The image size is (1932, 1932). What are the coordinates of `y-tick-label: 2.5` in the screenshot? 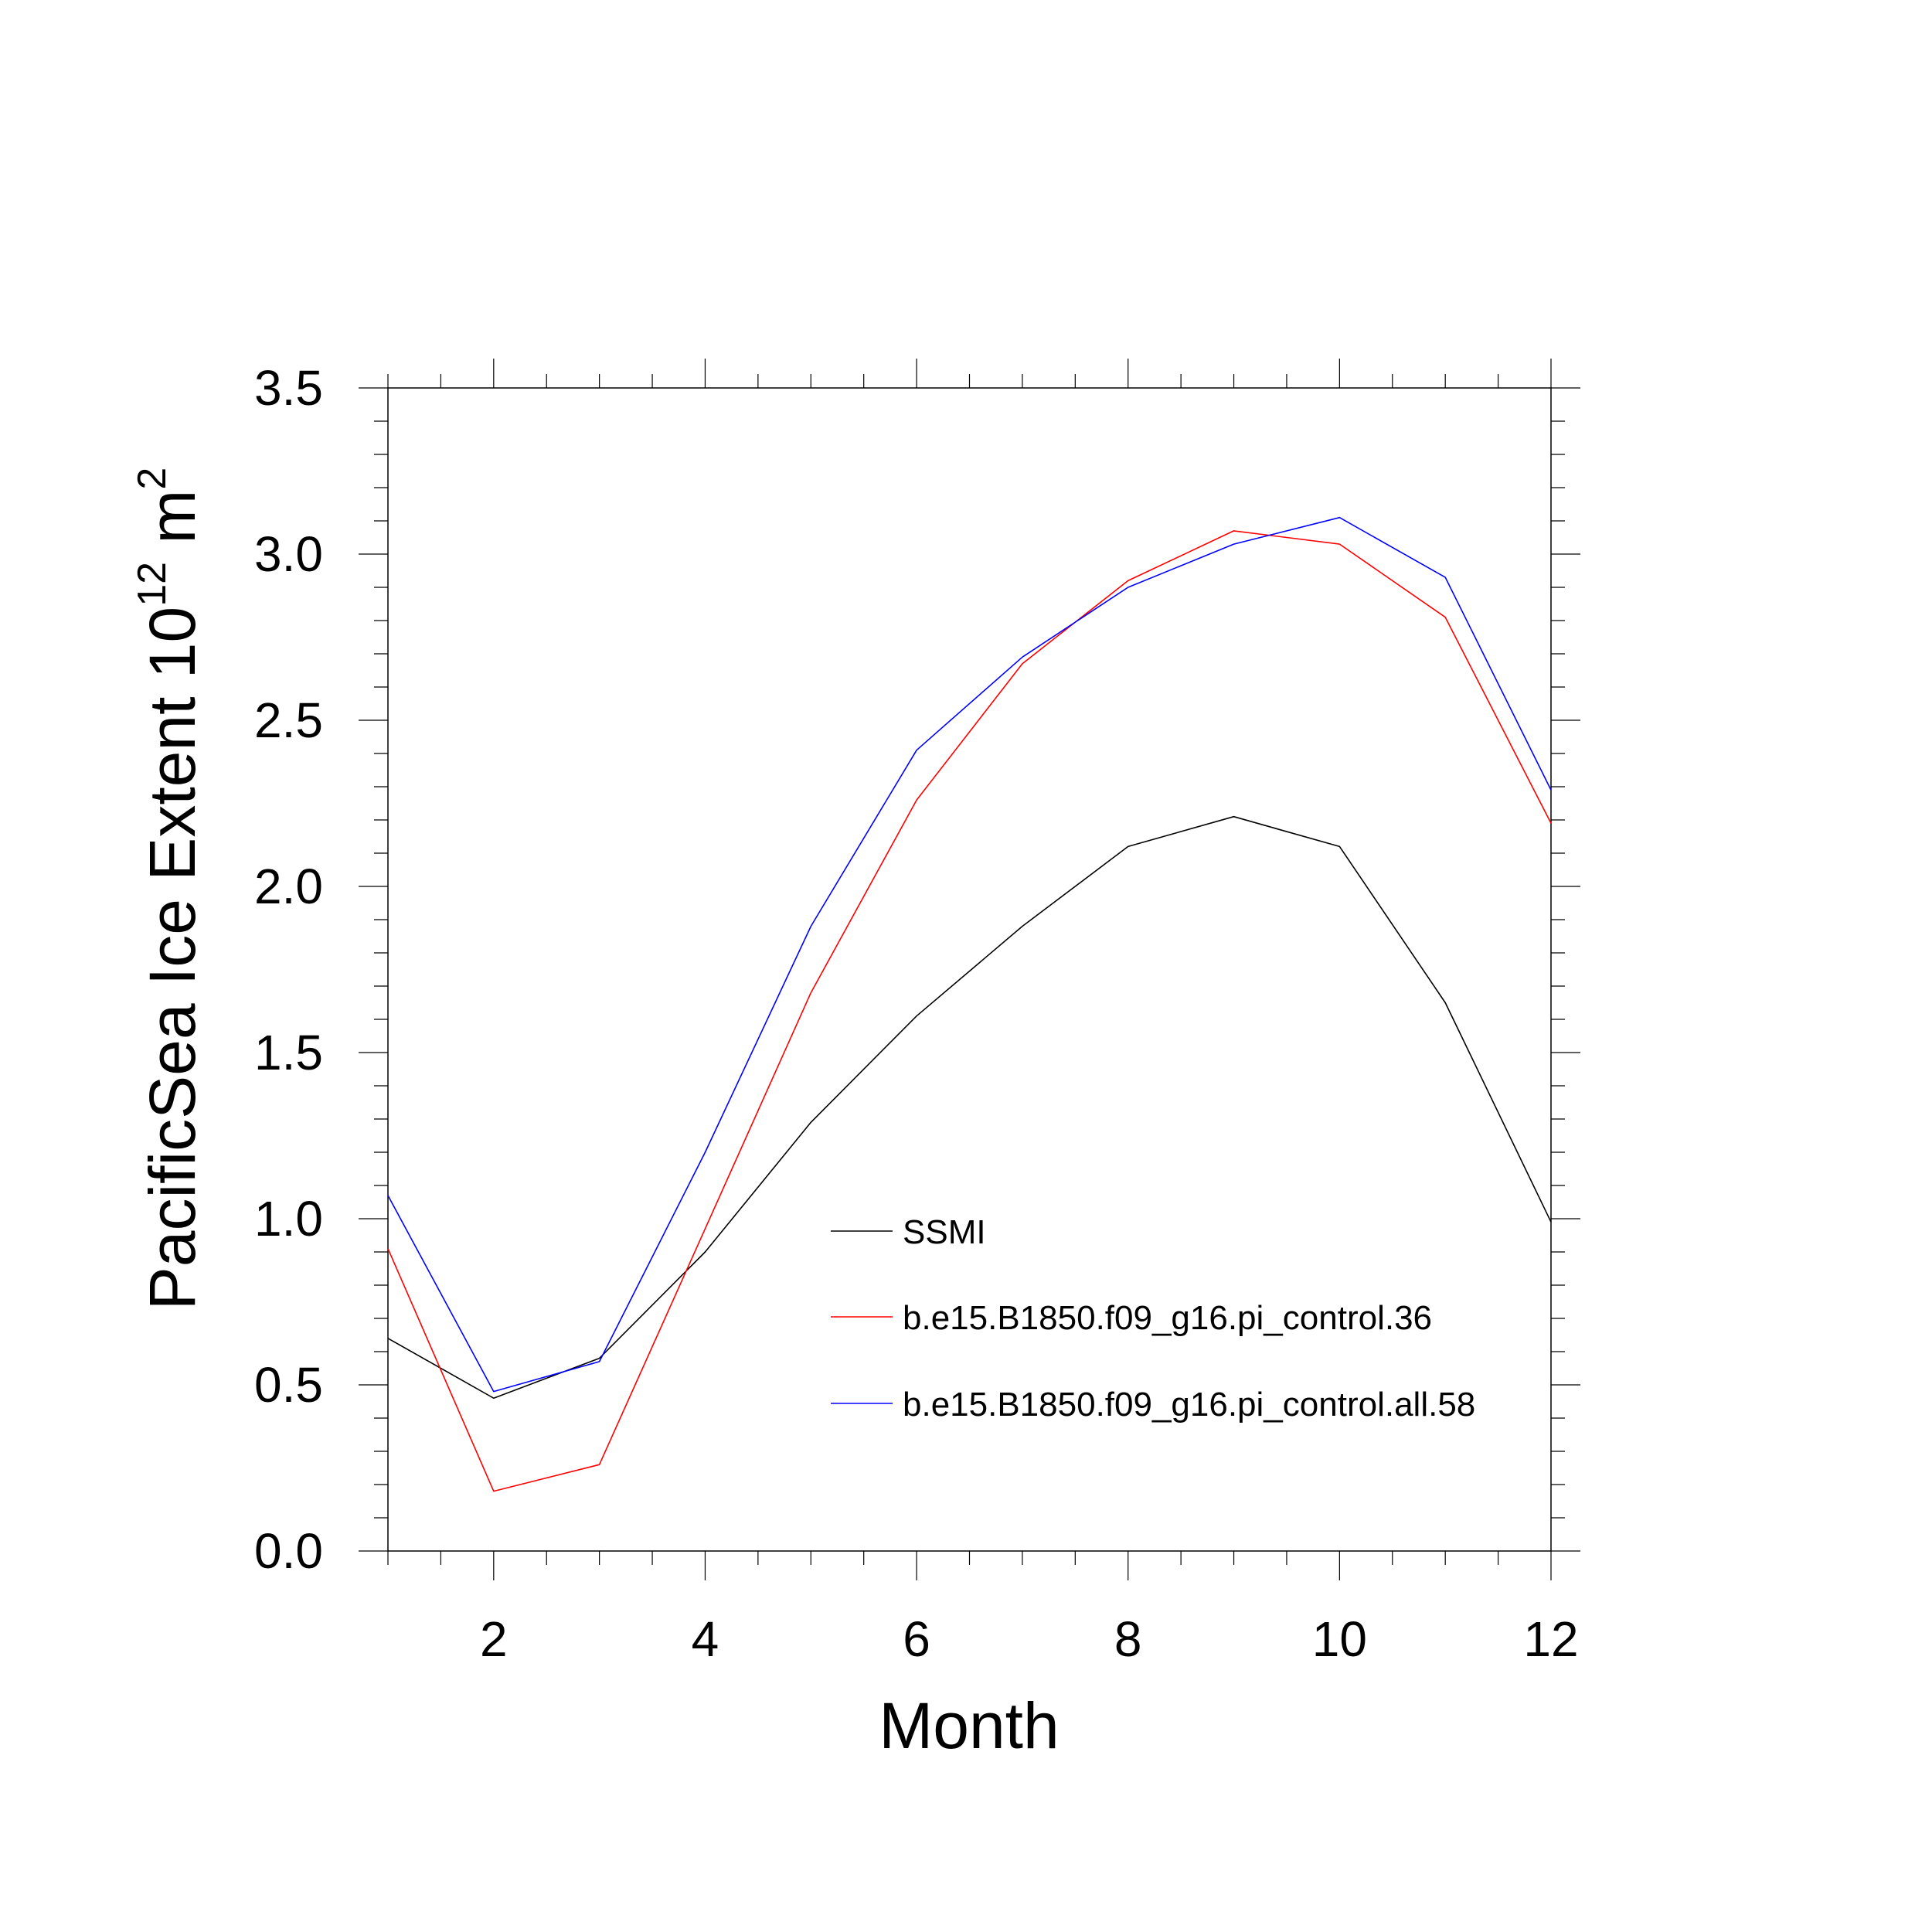 It's located at (289, 720).